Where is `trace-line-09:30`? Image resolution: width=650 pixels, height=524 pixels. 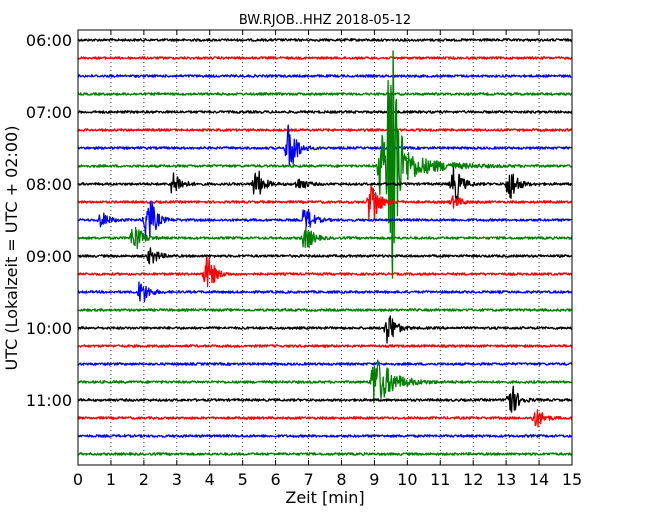
trace-line-09:30 is located at coordinates (325, 292).